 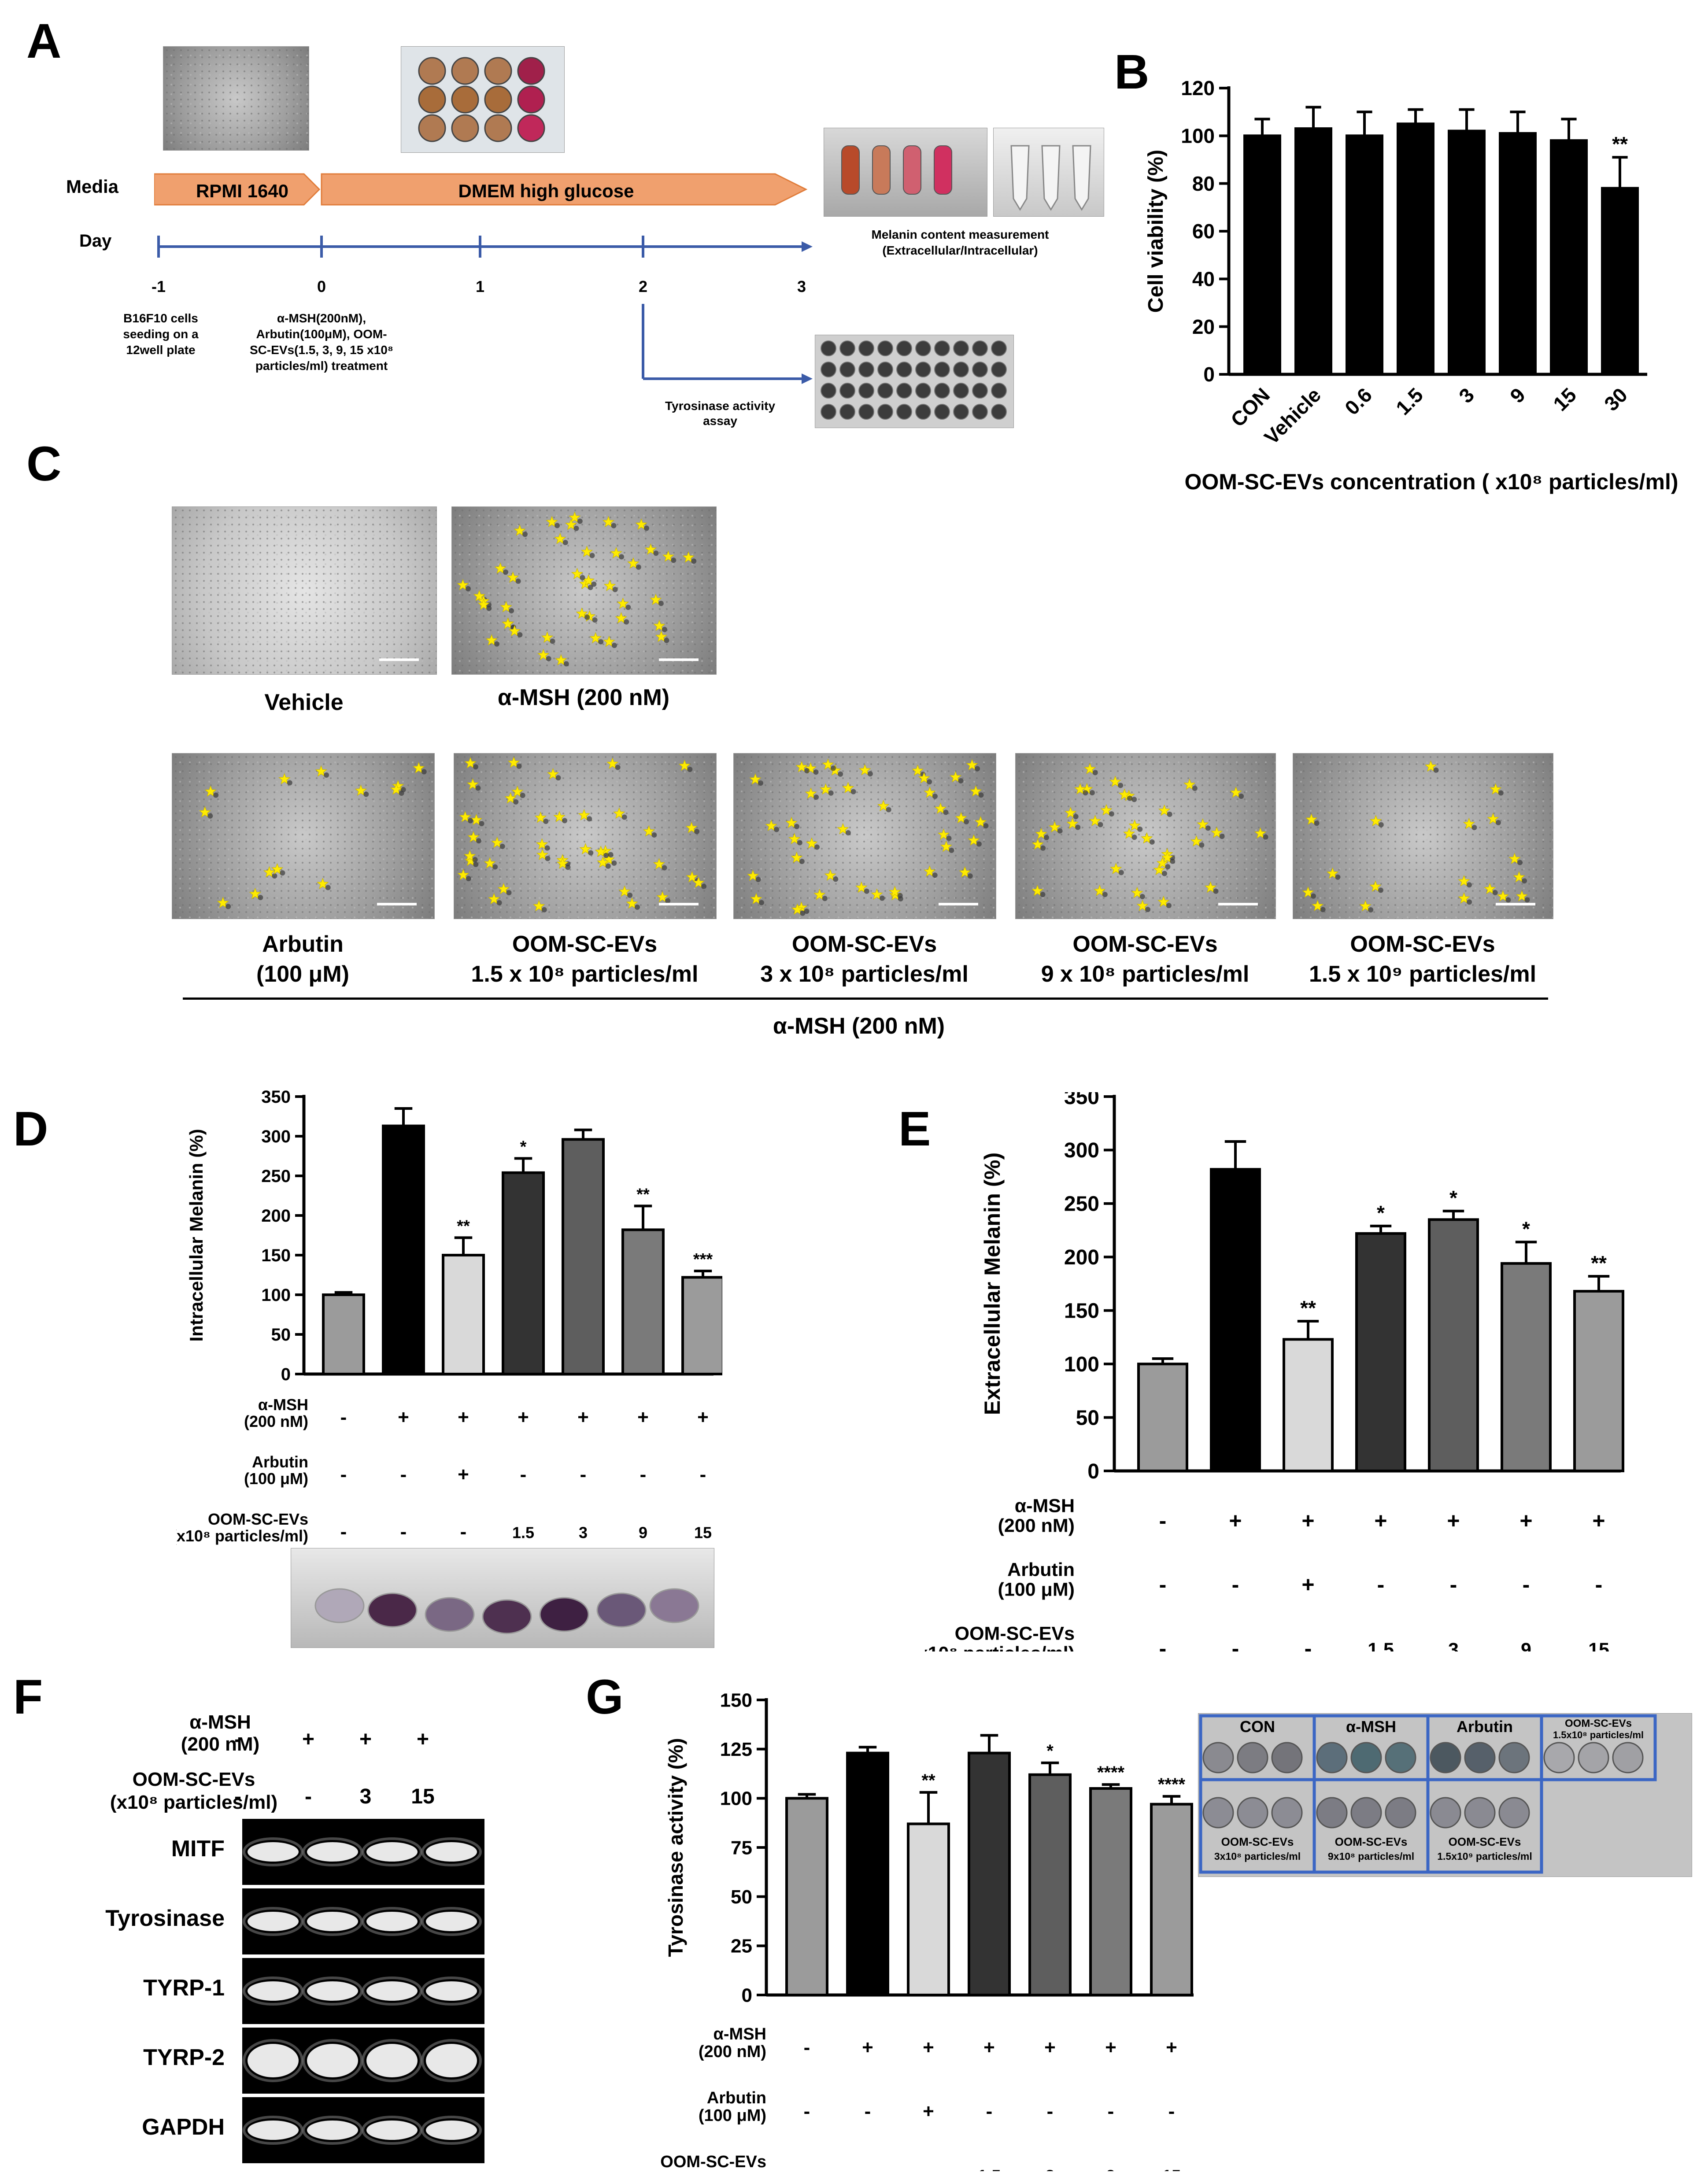 I want to click on f-evs-value: -, so click(x=238, y=1796).